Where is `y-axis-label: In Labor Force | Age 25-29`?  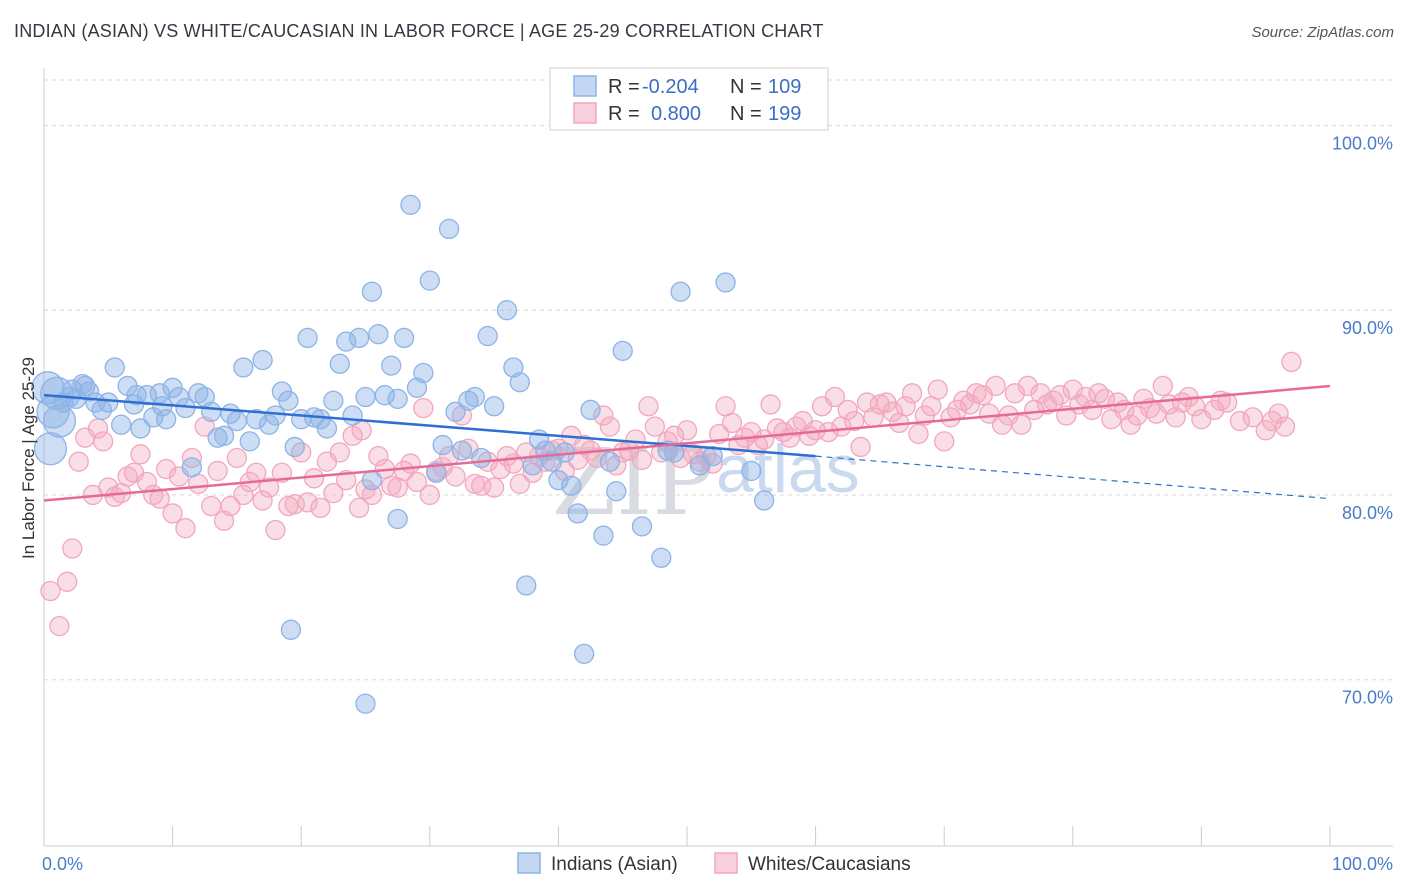
y-axis-label: In Labor Force | Age 25-29 is located at coordinates (28, 458).